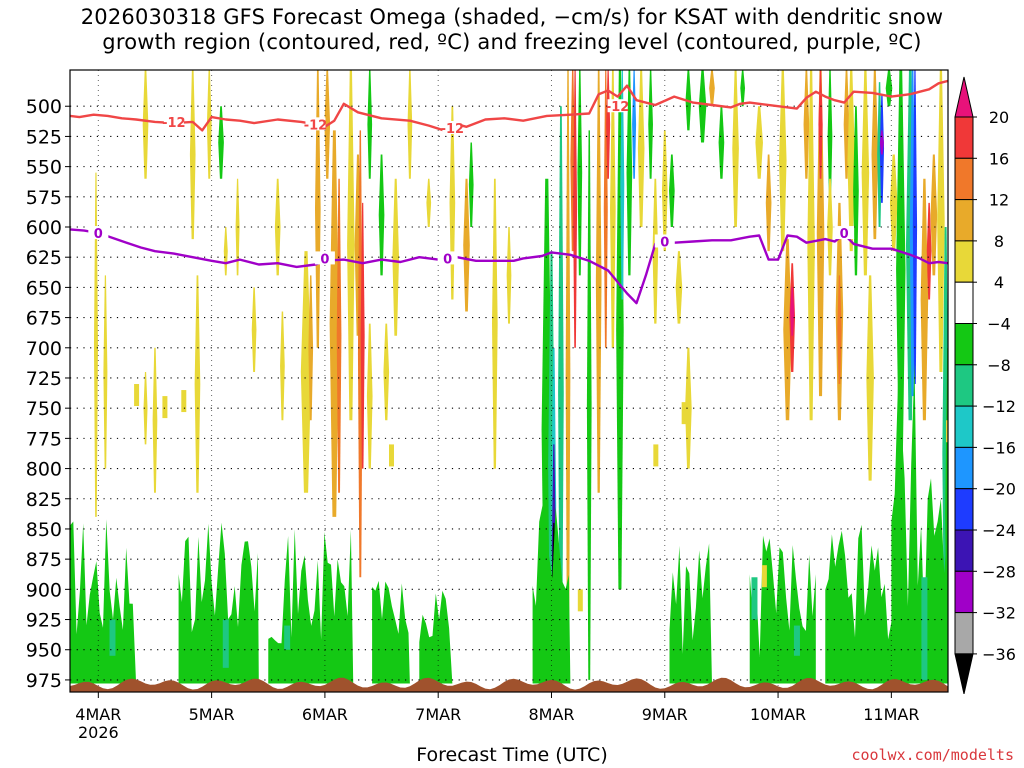  I want to click on y-tick-label: 925, so click(44, 621).